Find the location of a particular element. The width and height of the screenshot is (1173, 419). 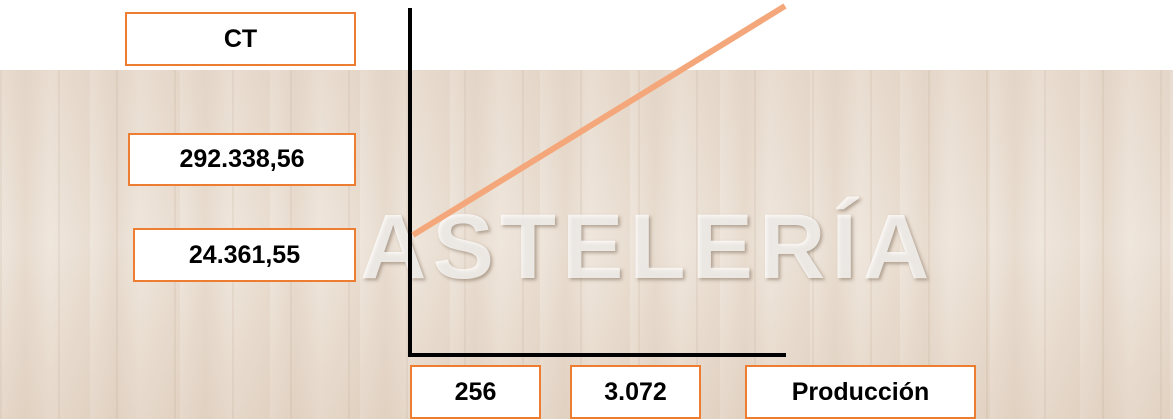

y-label: 292.338,56 is located at coordinates (242, 159).